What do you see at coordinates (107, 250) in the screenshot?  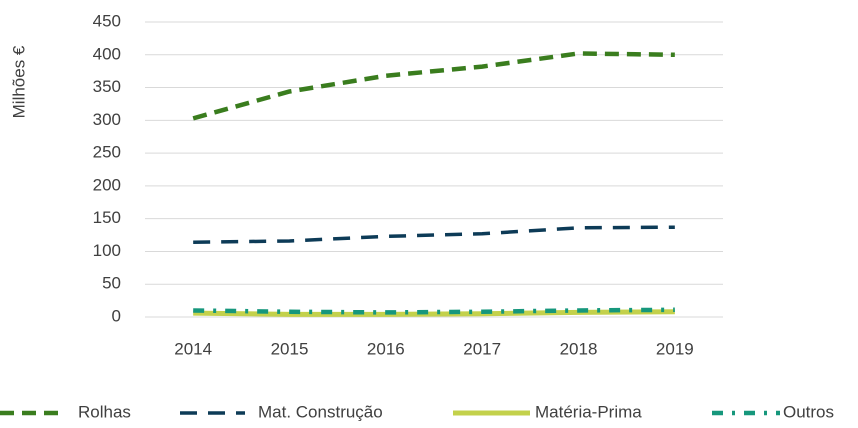 I see `y-tick-label: 100` at bounding box center [107, 250].